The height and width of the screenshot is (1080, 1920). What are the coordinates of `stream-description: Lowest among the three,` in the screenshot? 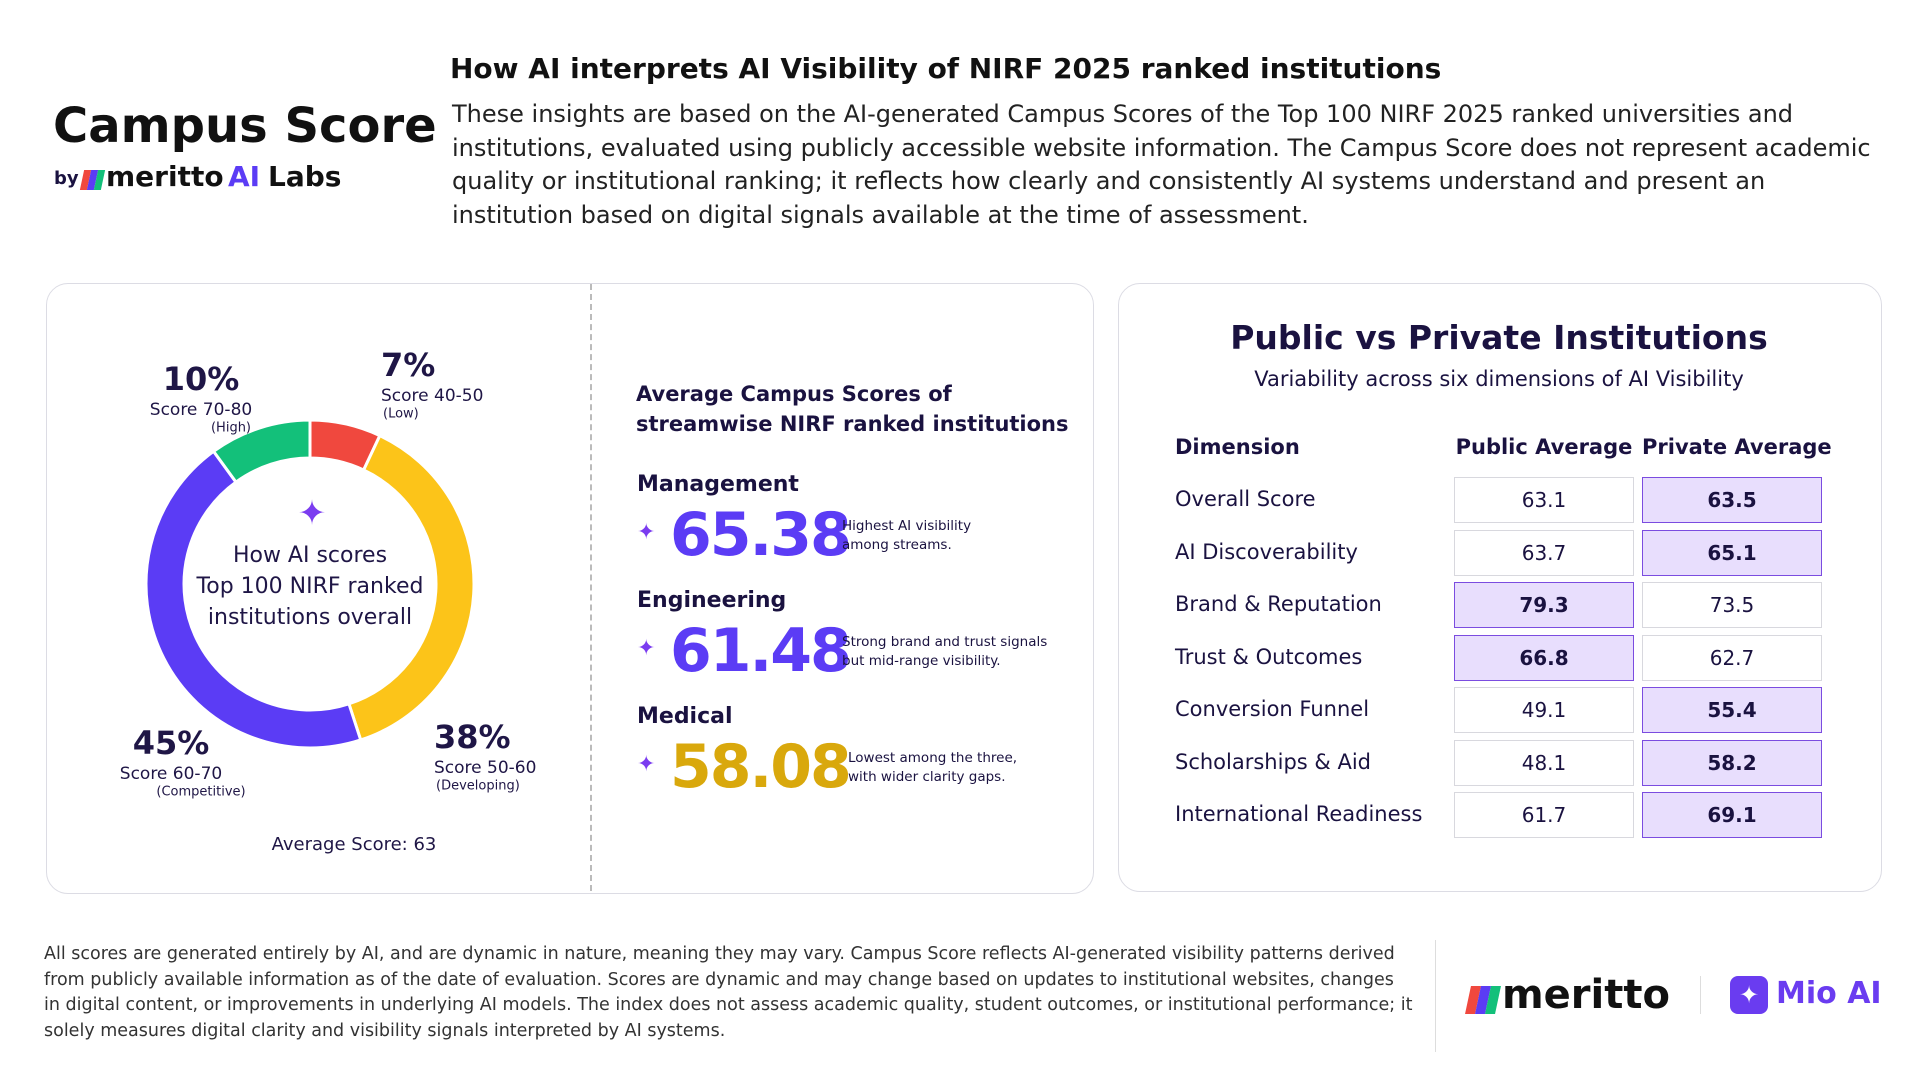 It's located at (933, 758).